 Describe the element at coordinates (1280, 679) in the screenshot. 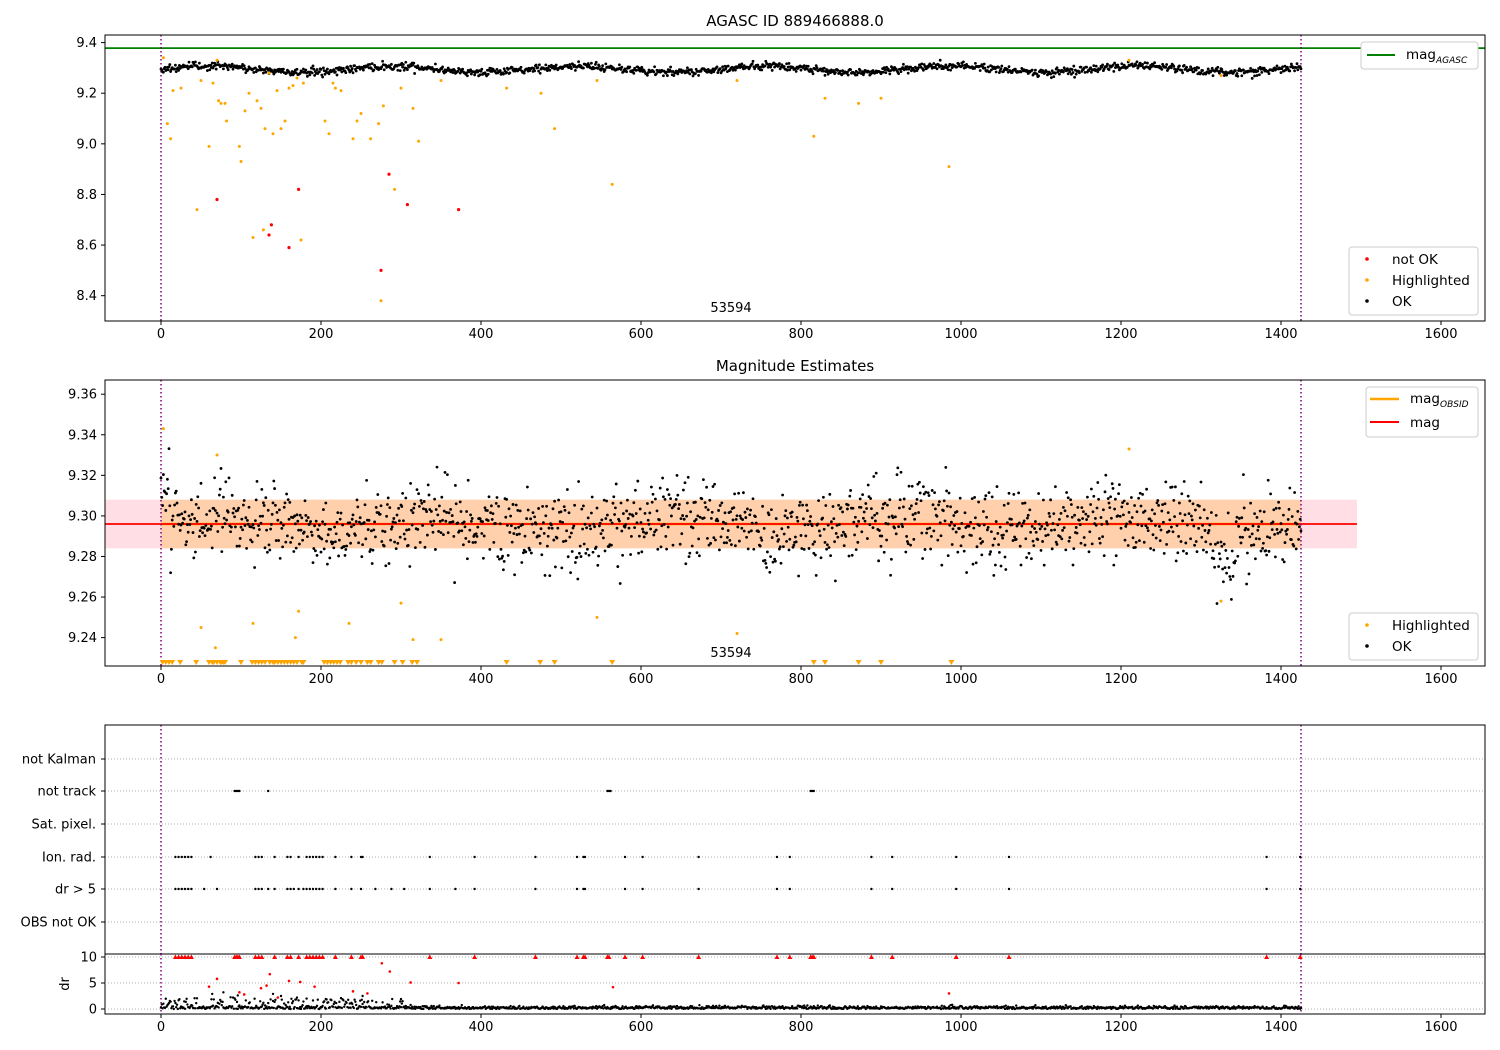

I see `x-tick-label: 1400` at that location.